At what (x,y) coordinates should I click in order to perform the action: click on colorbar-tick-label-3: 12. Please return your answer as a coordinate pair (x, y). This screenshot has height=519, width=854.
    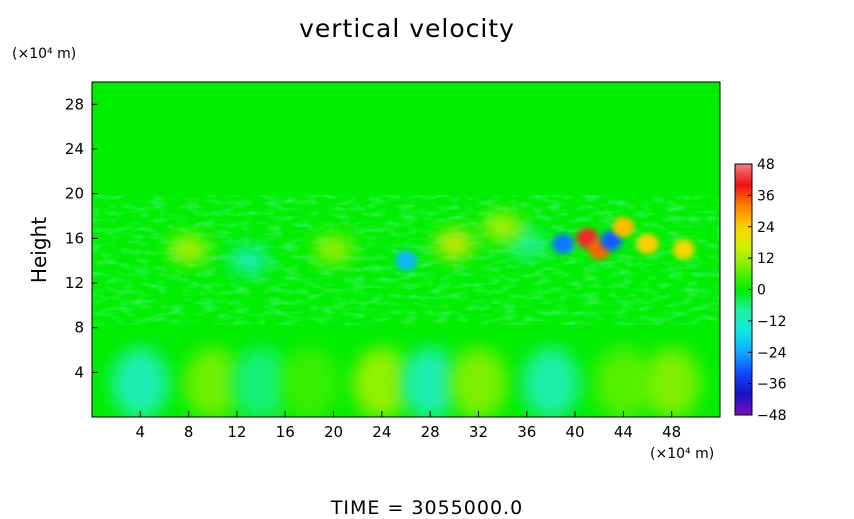
    Looking at the image, I should click on (766, 259).